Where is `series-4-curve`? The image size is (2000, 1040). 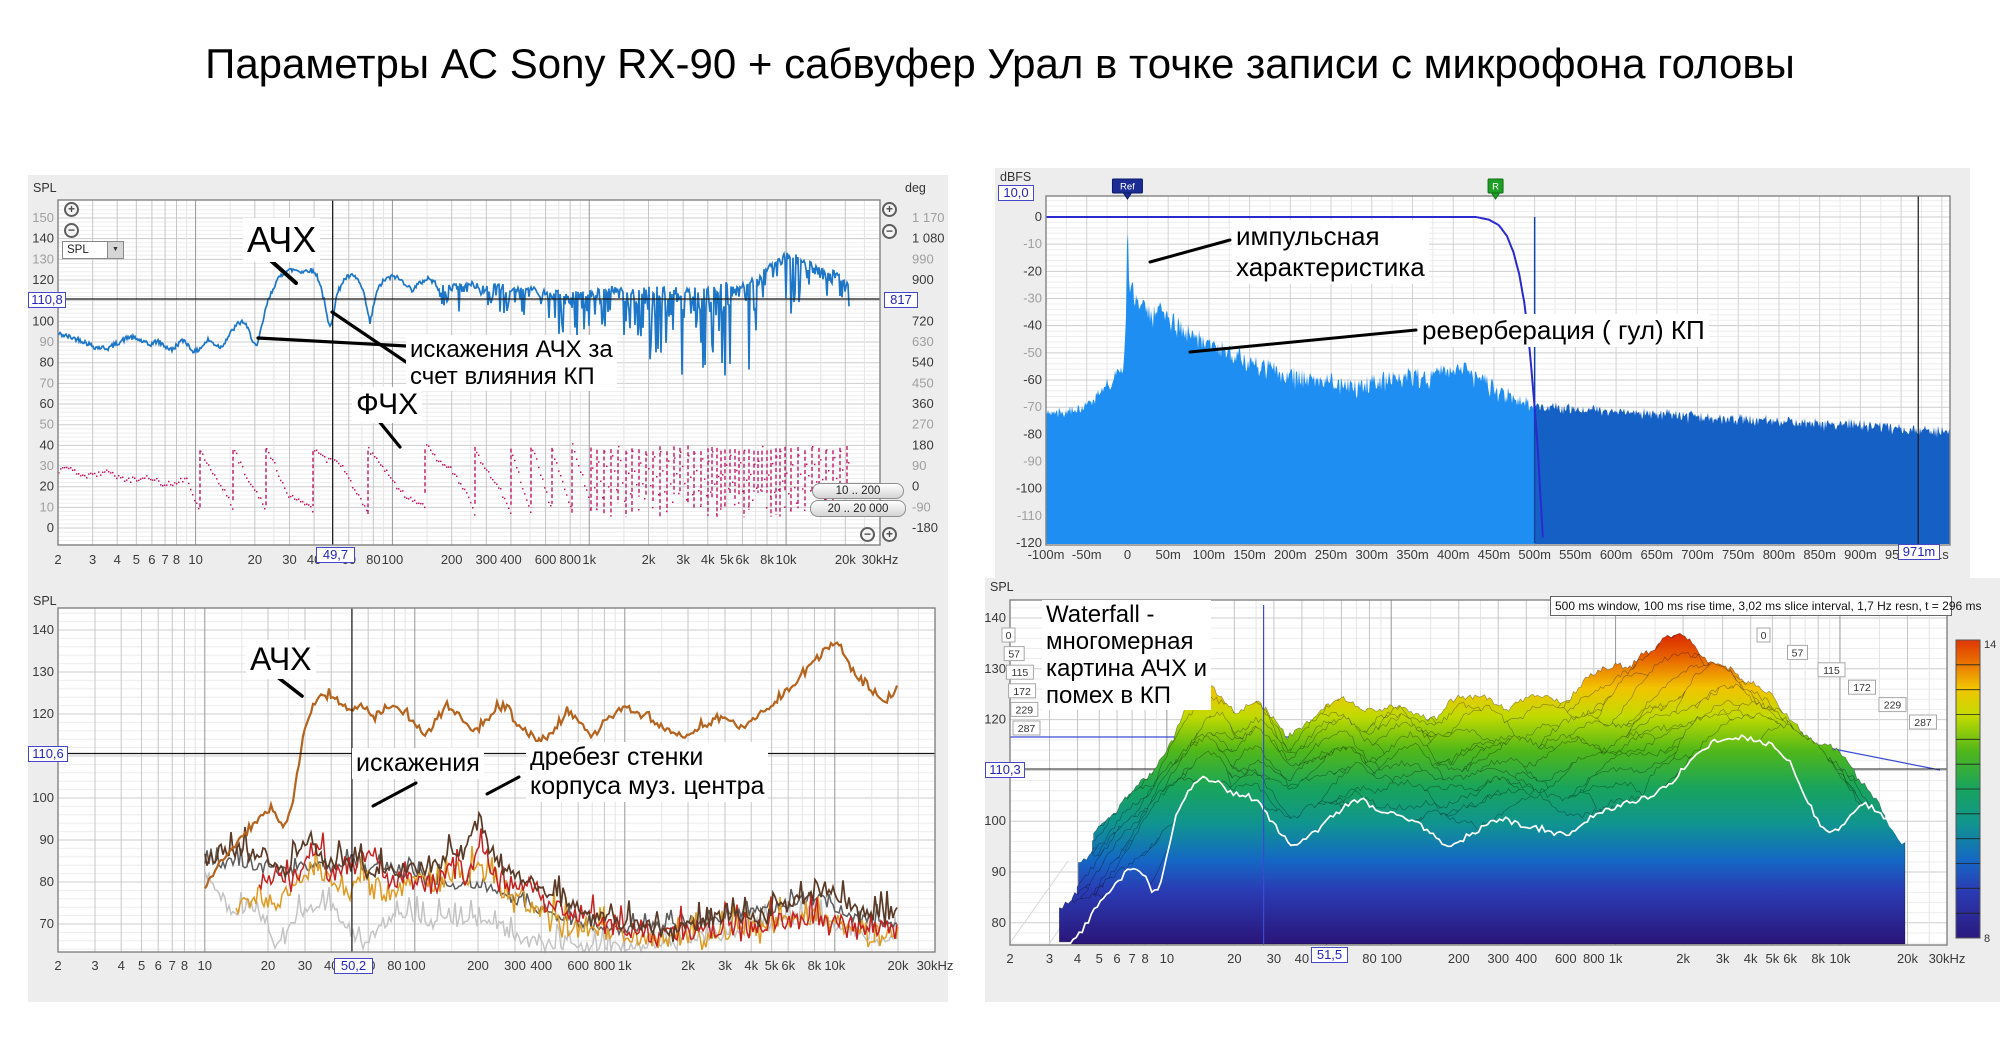
series-4-curve is located at coordinates (551, 876).